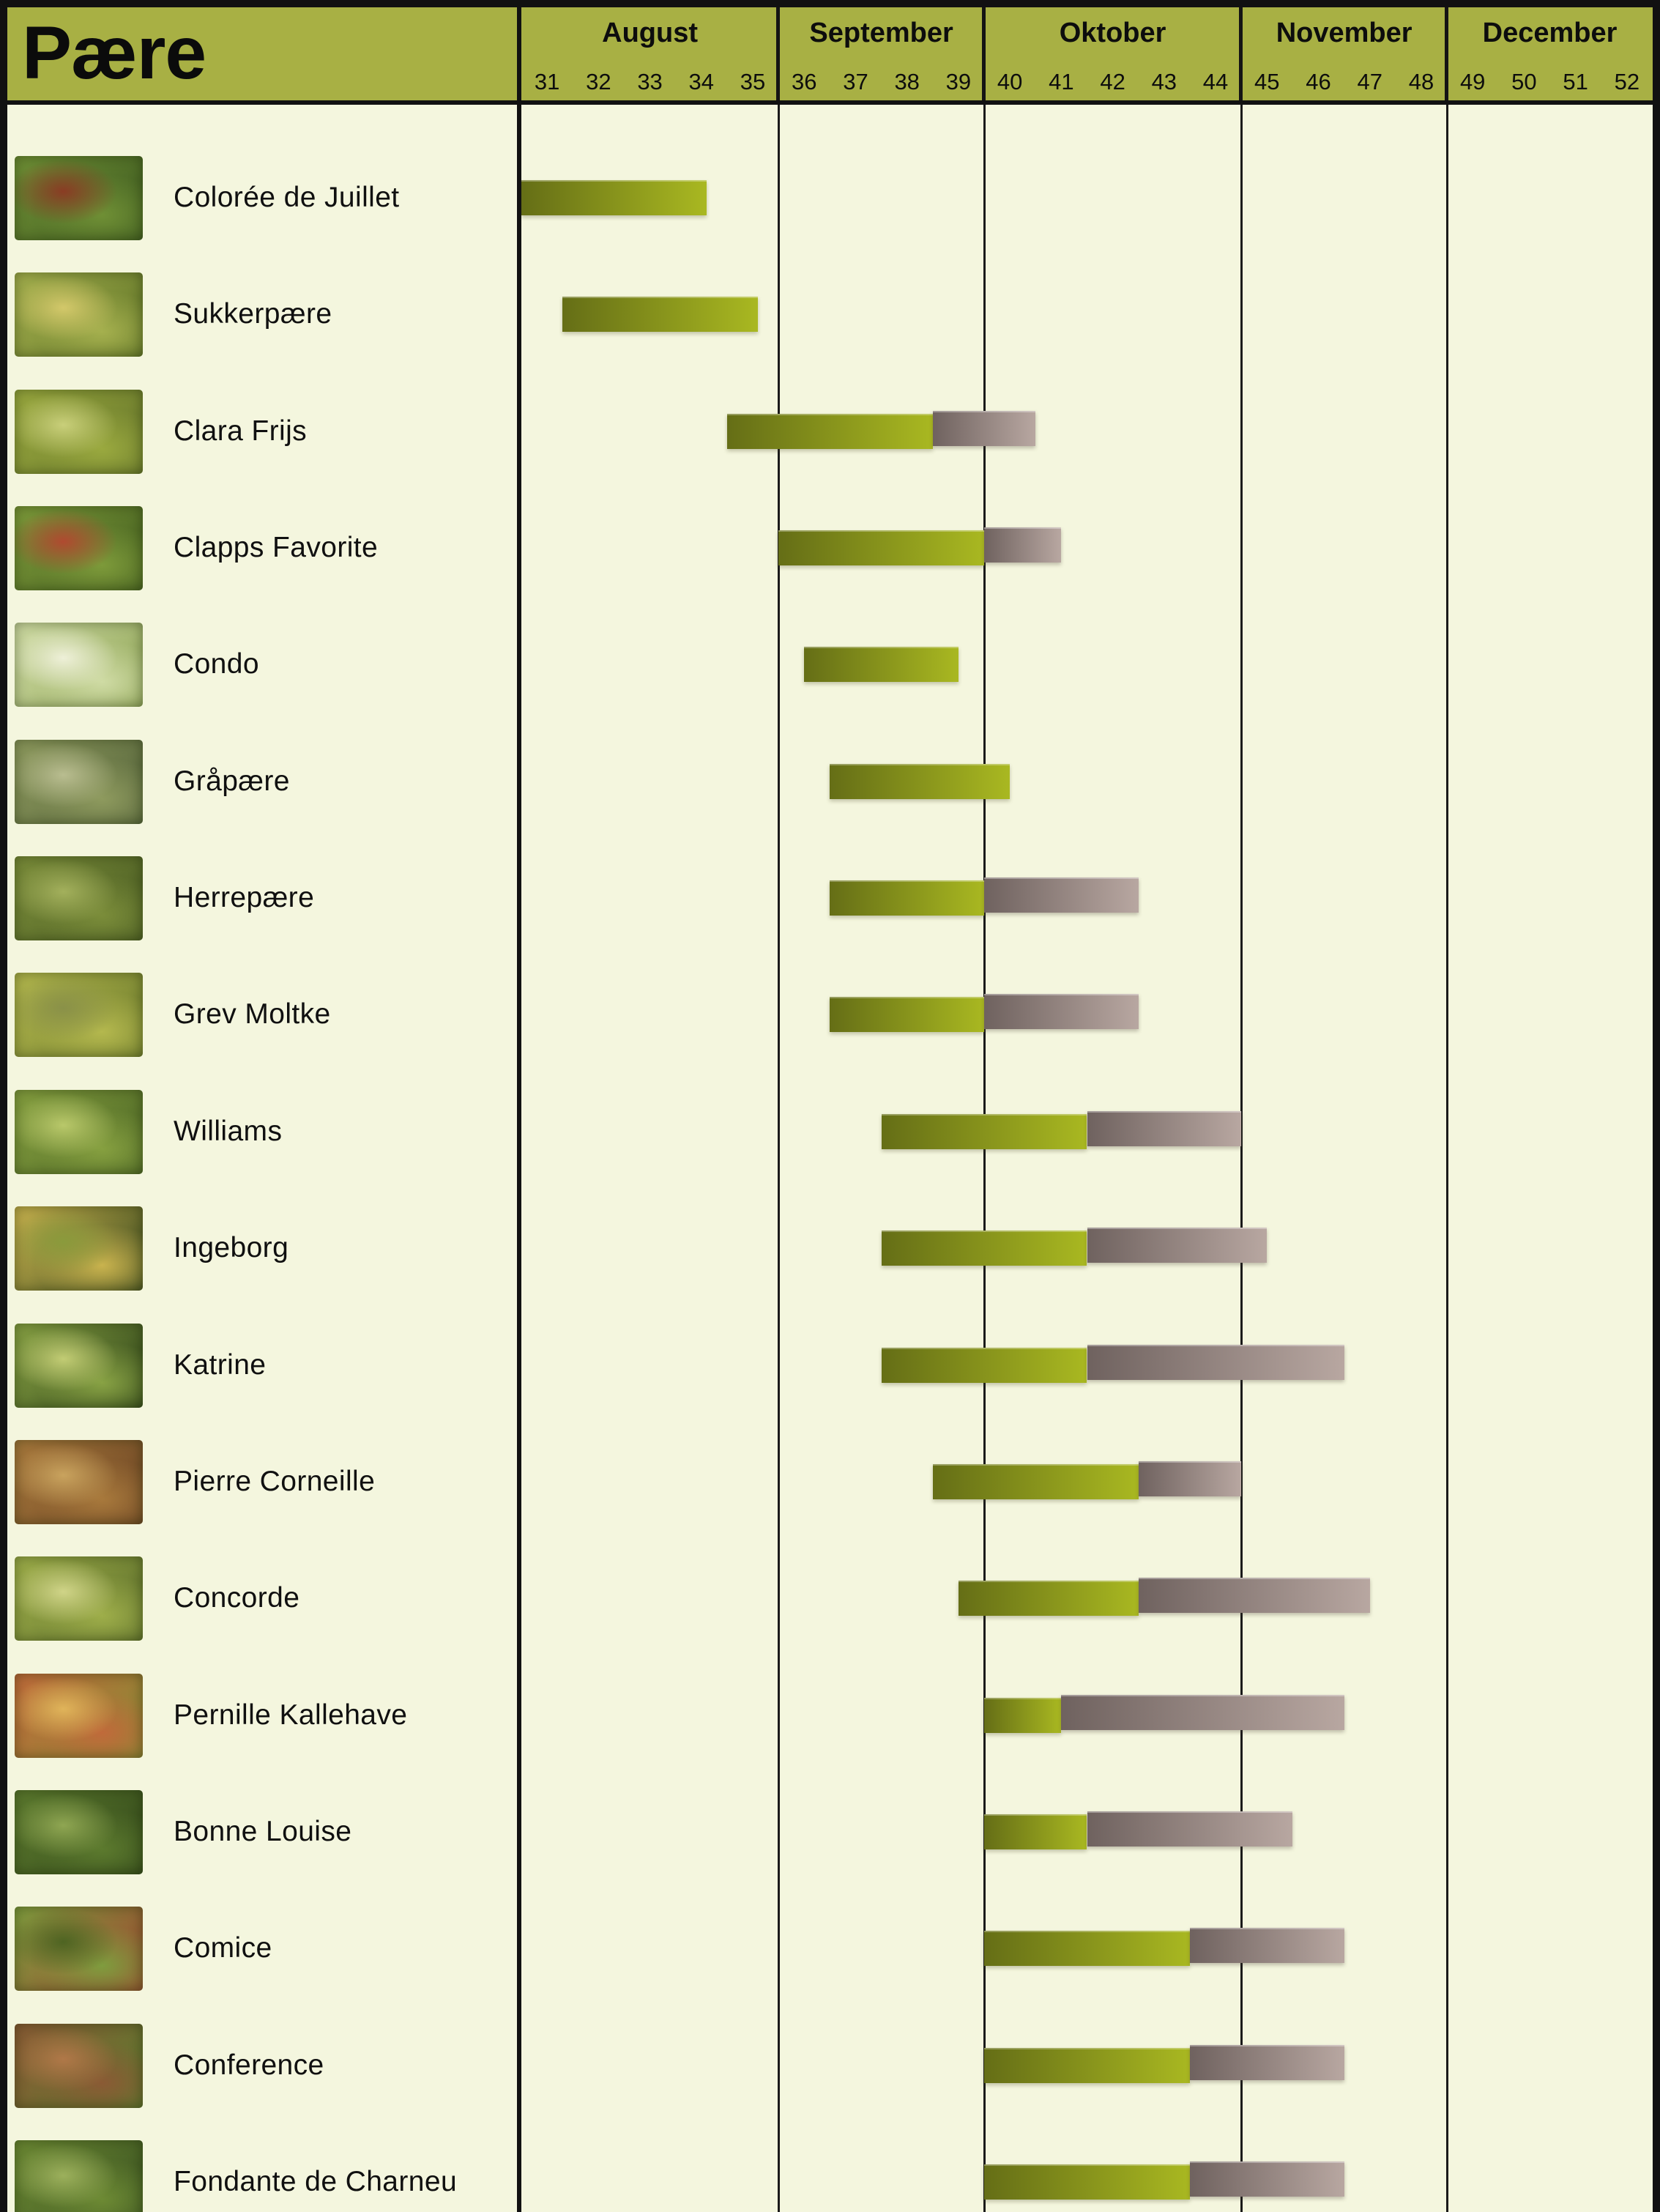  Describe the element at coordinates (1164, 81) in the screenshot. I see `week-number-43: 43` at that location.